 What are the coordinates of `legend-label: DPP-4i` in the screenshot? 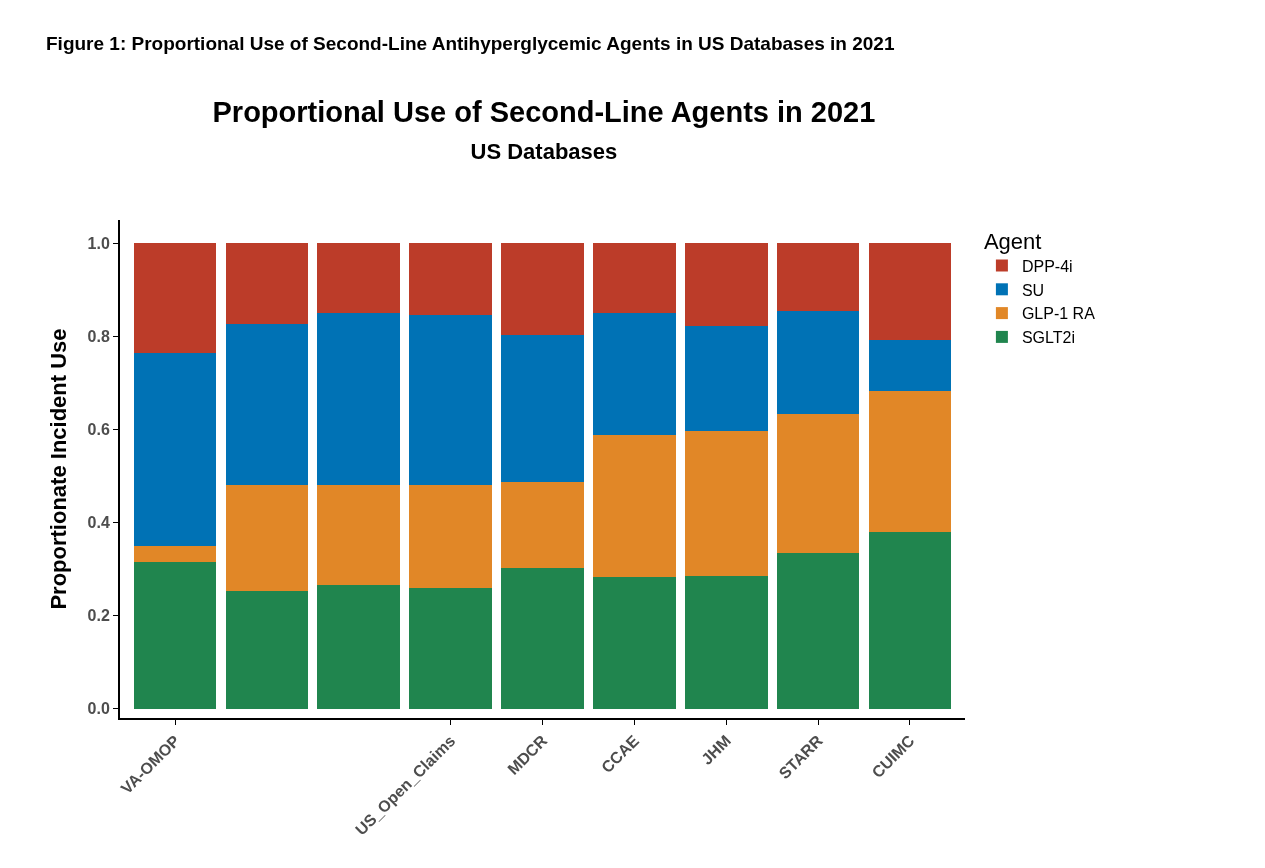 It's located at (1047, 266).